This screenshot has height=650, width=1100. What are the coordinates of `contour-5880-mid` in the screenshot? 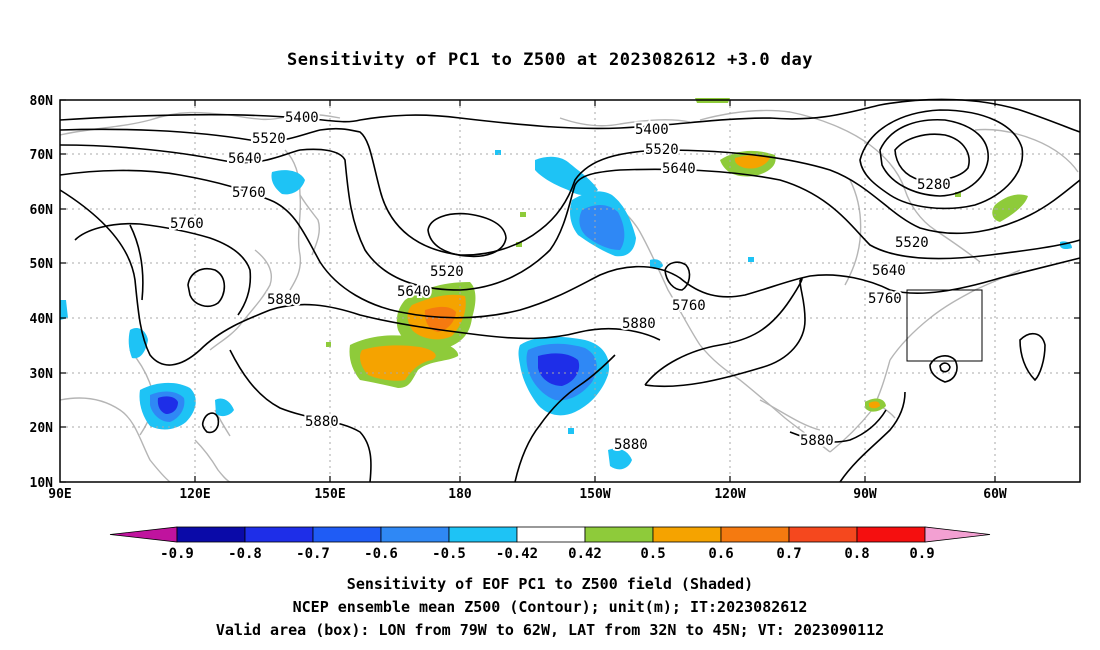 It's located at (565, 418).